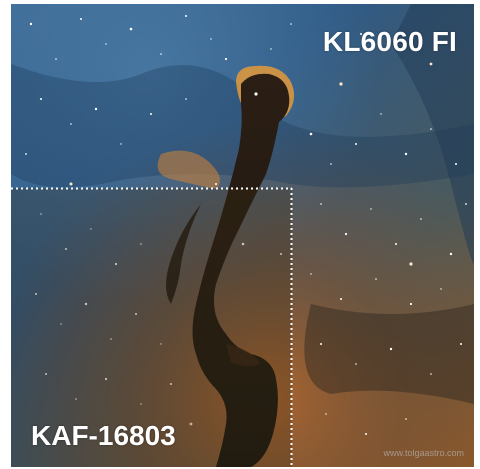 This screenshot has width=480, height=469. What do you see at coordinates (423, 453) in the screenshot?
I see `watermark-text: www.tolgaastro.com` at bounding box center [423, 453].